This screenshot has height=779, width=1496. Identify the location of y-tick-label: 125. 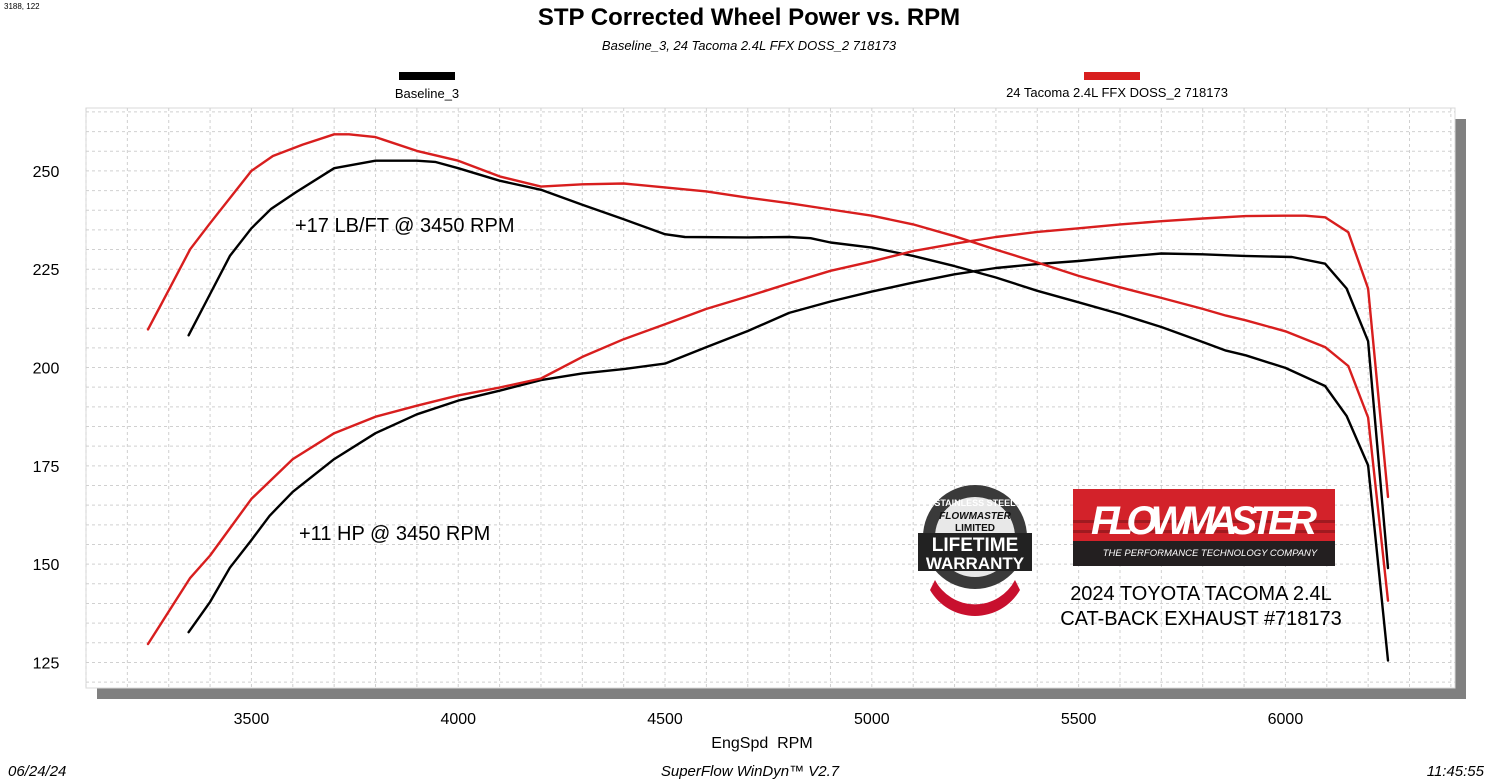
(46, 663).